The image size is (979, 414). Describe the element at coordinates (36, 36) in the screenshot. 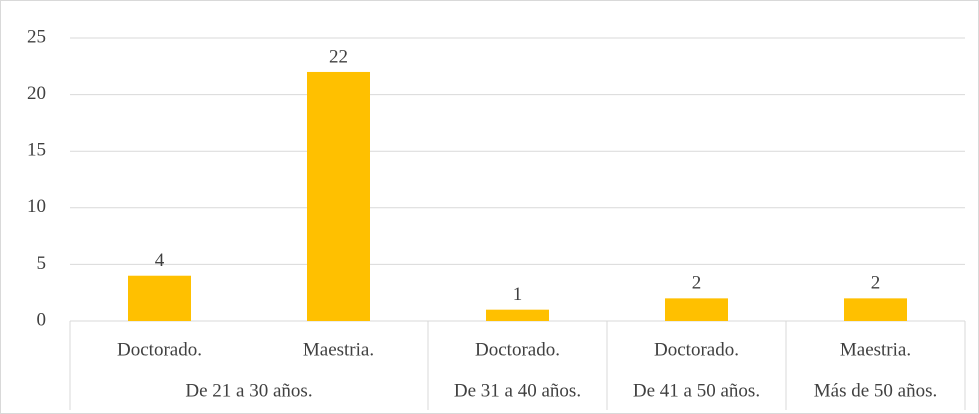

I see `y-tick-label: 25` at that location.